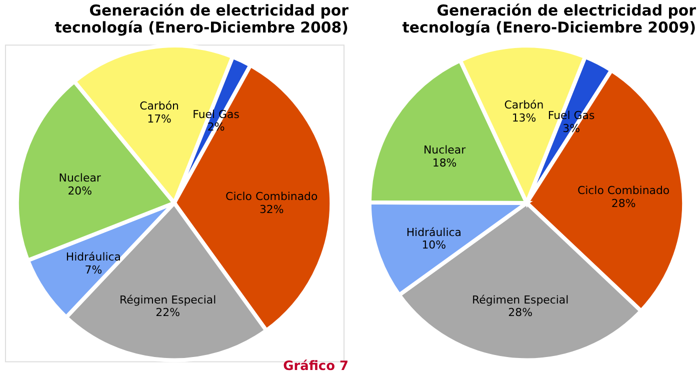 The image size is (700, 381). Describe the element at coordinates (316, 366) in the screenshot. I see `text: Gráfico 7` at that location.